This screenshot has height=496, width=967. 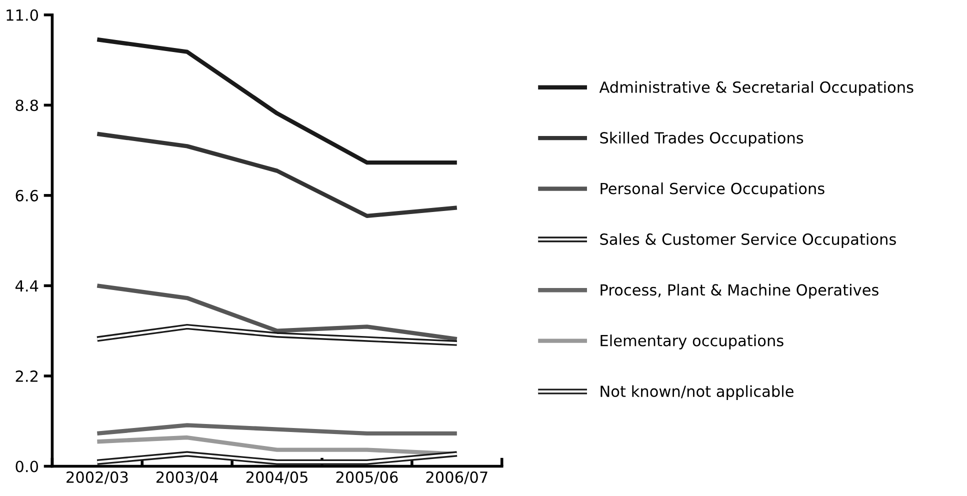 I want to click on y-tick-label: 6.6, so click(x=27, y=196).